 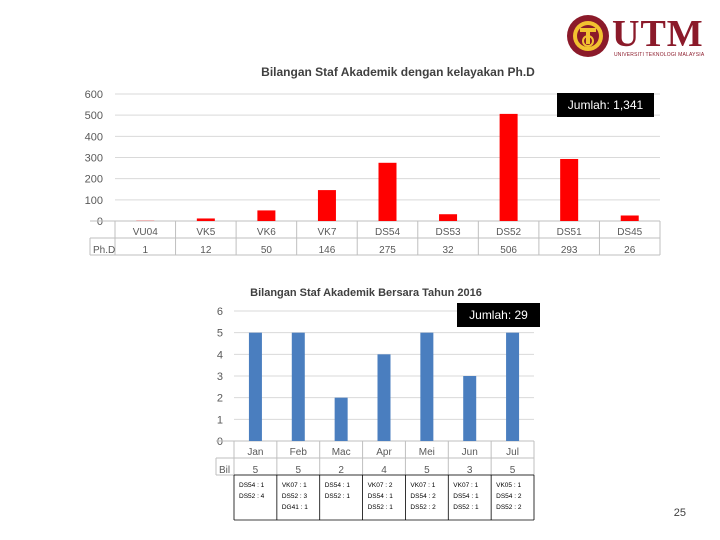 What do you see at coordinates (299, 452) in the screenshot?
I see `category-label: Feb` at bounding box center [299, 452].